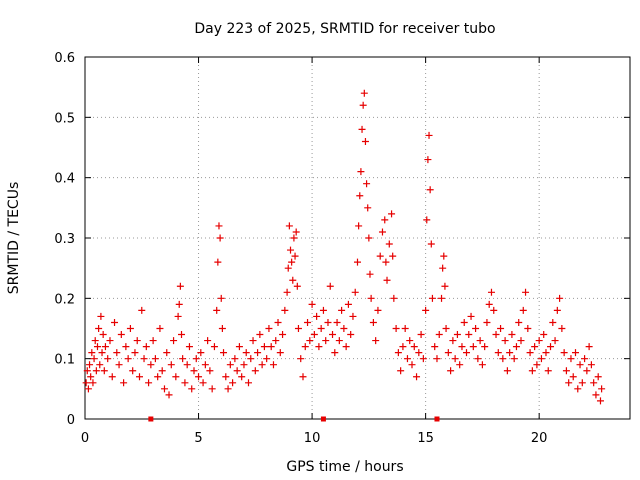 This screenshot has width=640, height=480. I want to click on baseline-markers, so click(294, 419).